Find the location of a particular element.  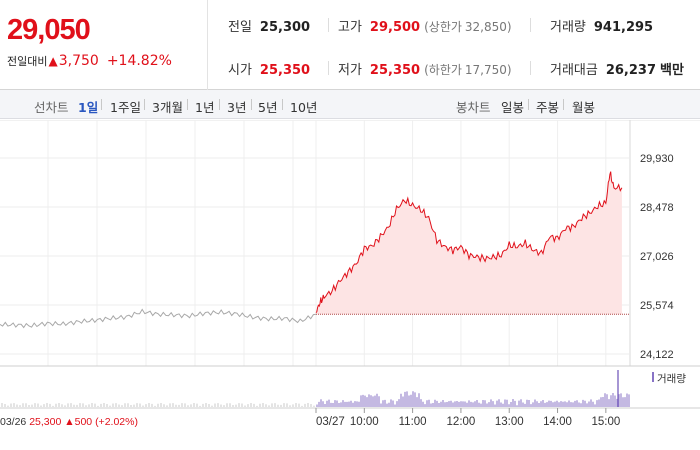

chart-toolbar: 선차트 1일 1주일 3개월 1년 3년 5년 10년 봉차트 일봉 주봉 월봉 is located at coordinates (350, 104).